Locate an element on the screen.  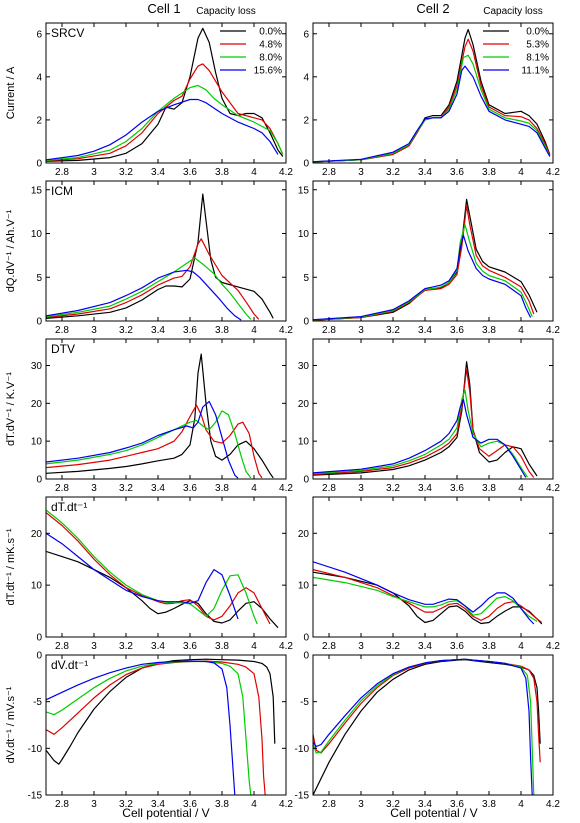
y-tick-label: -5 is located at coordinates (37, 702).